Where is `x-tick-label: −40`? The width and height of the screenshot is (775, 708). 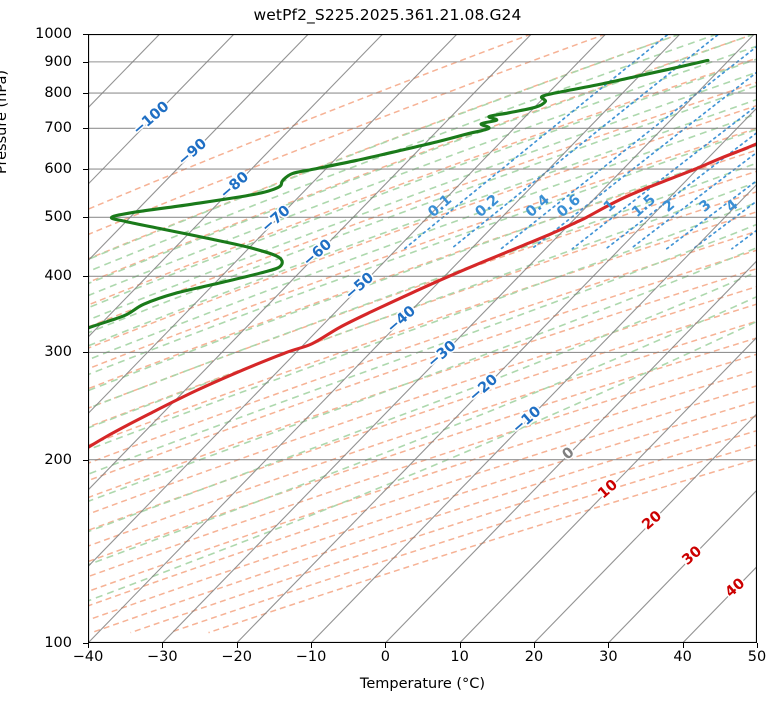 x-tick-label: −40 is located at coordinates (88, 657).